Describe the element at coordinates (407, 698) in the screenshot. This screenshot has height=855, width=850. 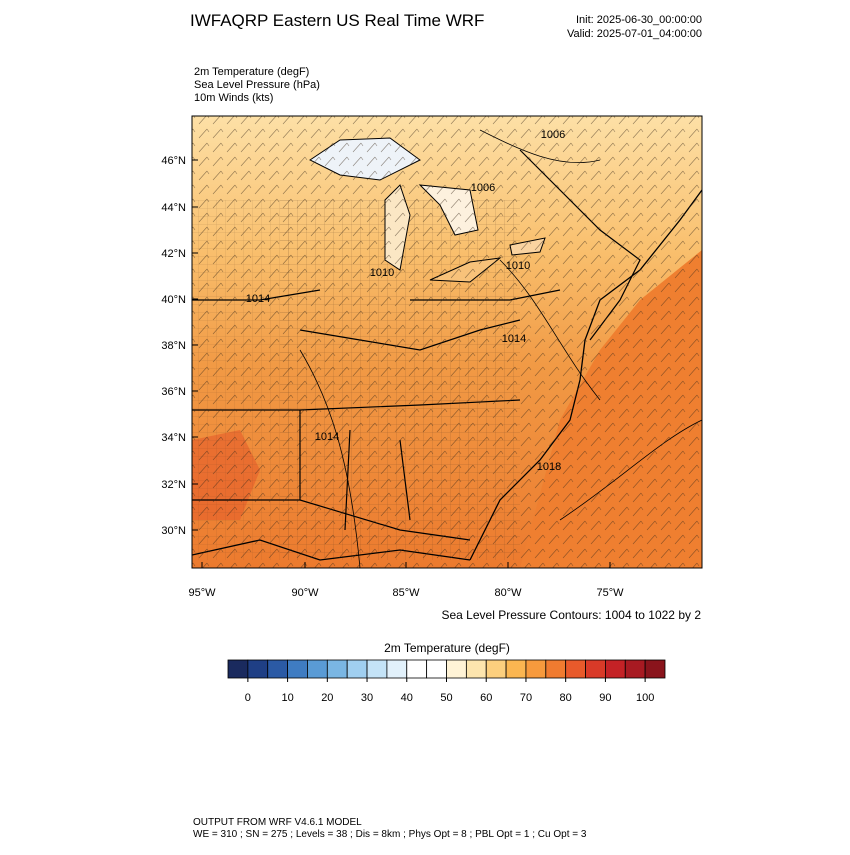
I see `colorbar-tick-label: 40` at that location.